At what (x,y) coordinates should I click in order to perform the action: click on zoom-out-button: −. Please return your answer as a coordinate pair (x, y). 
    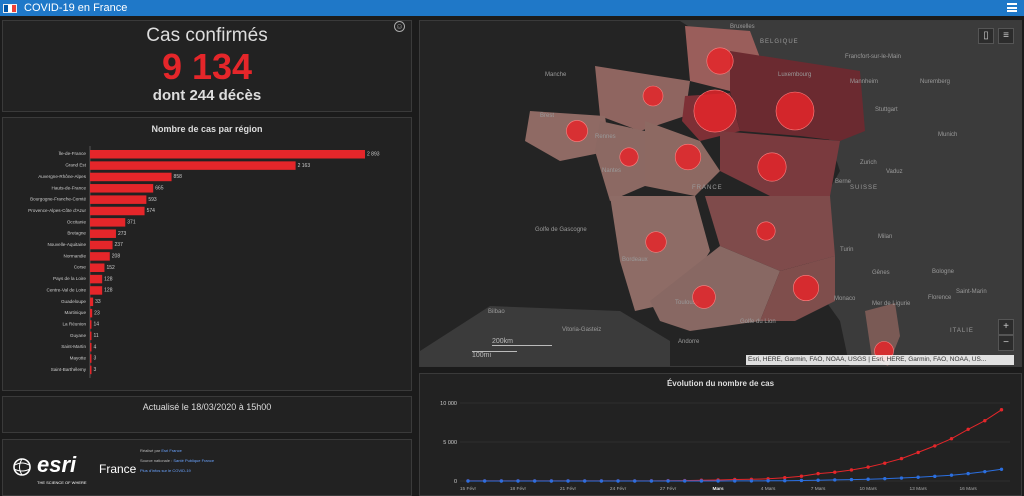
    Looking at the image, I should click on (1006, 343).